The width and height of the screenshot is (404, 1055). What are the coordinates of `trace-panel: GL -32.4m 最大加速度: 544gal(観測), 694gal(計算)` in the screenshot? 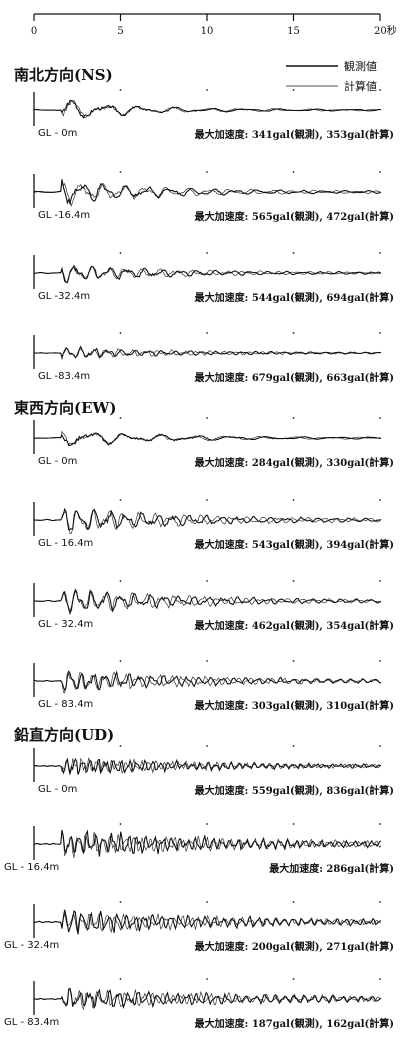 It's located at (213, 278).